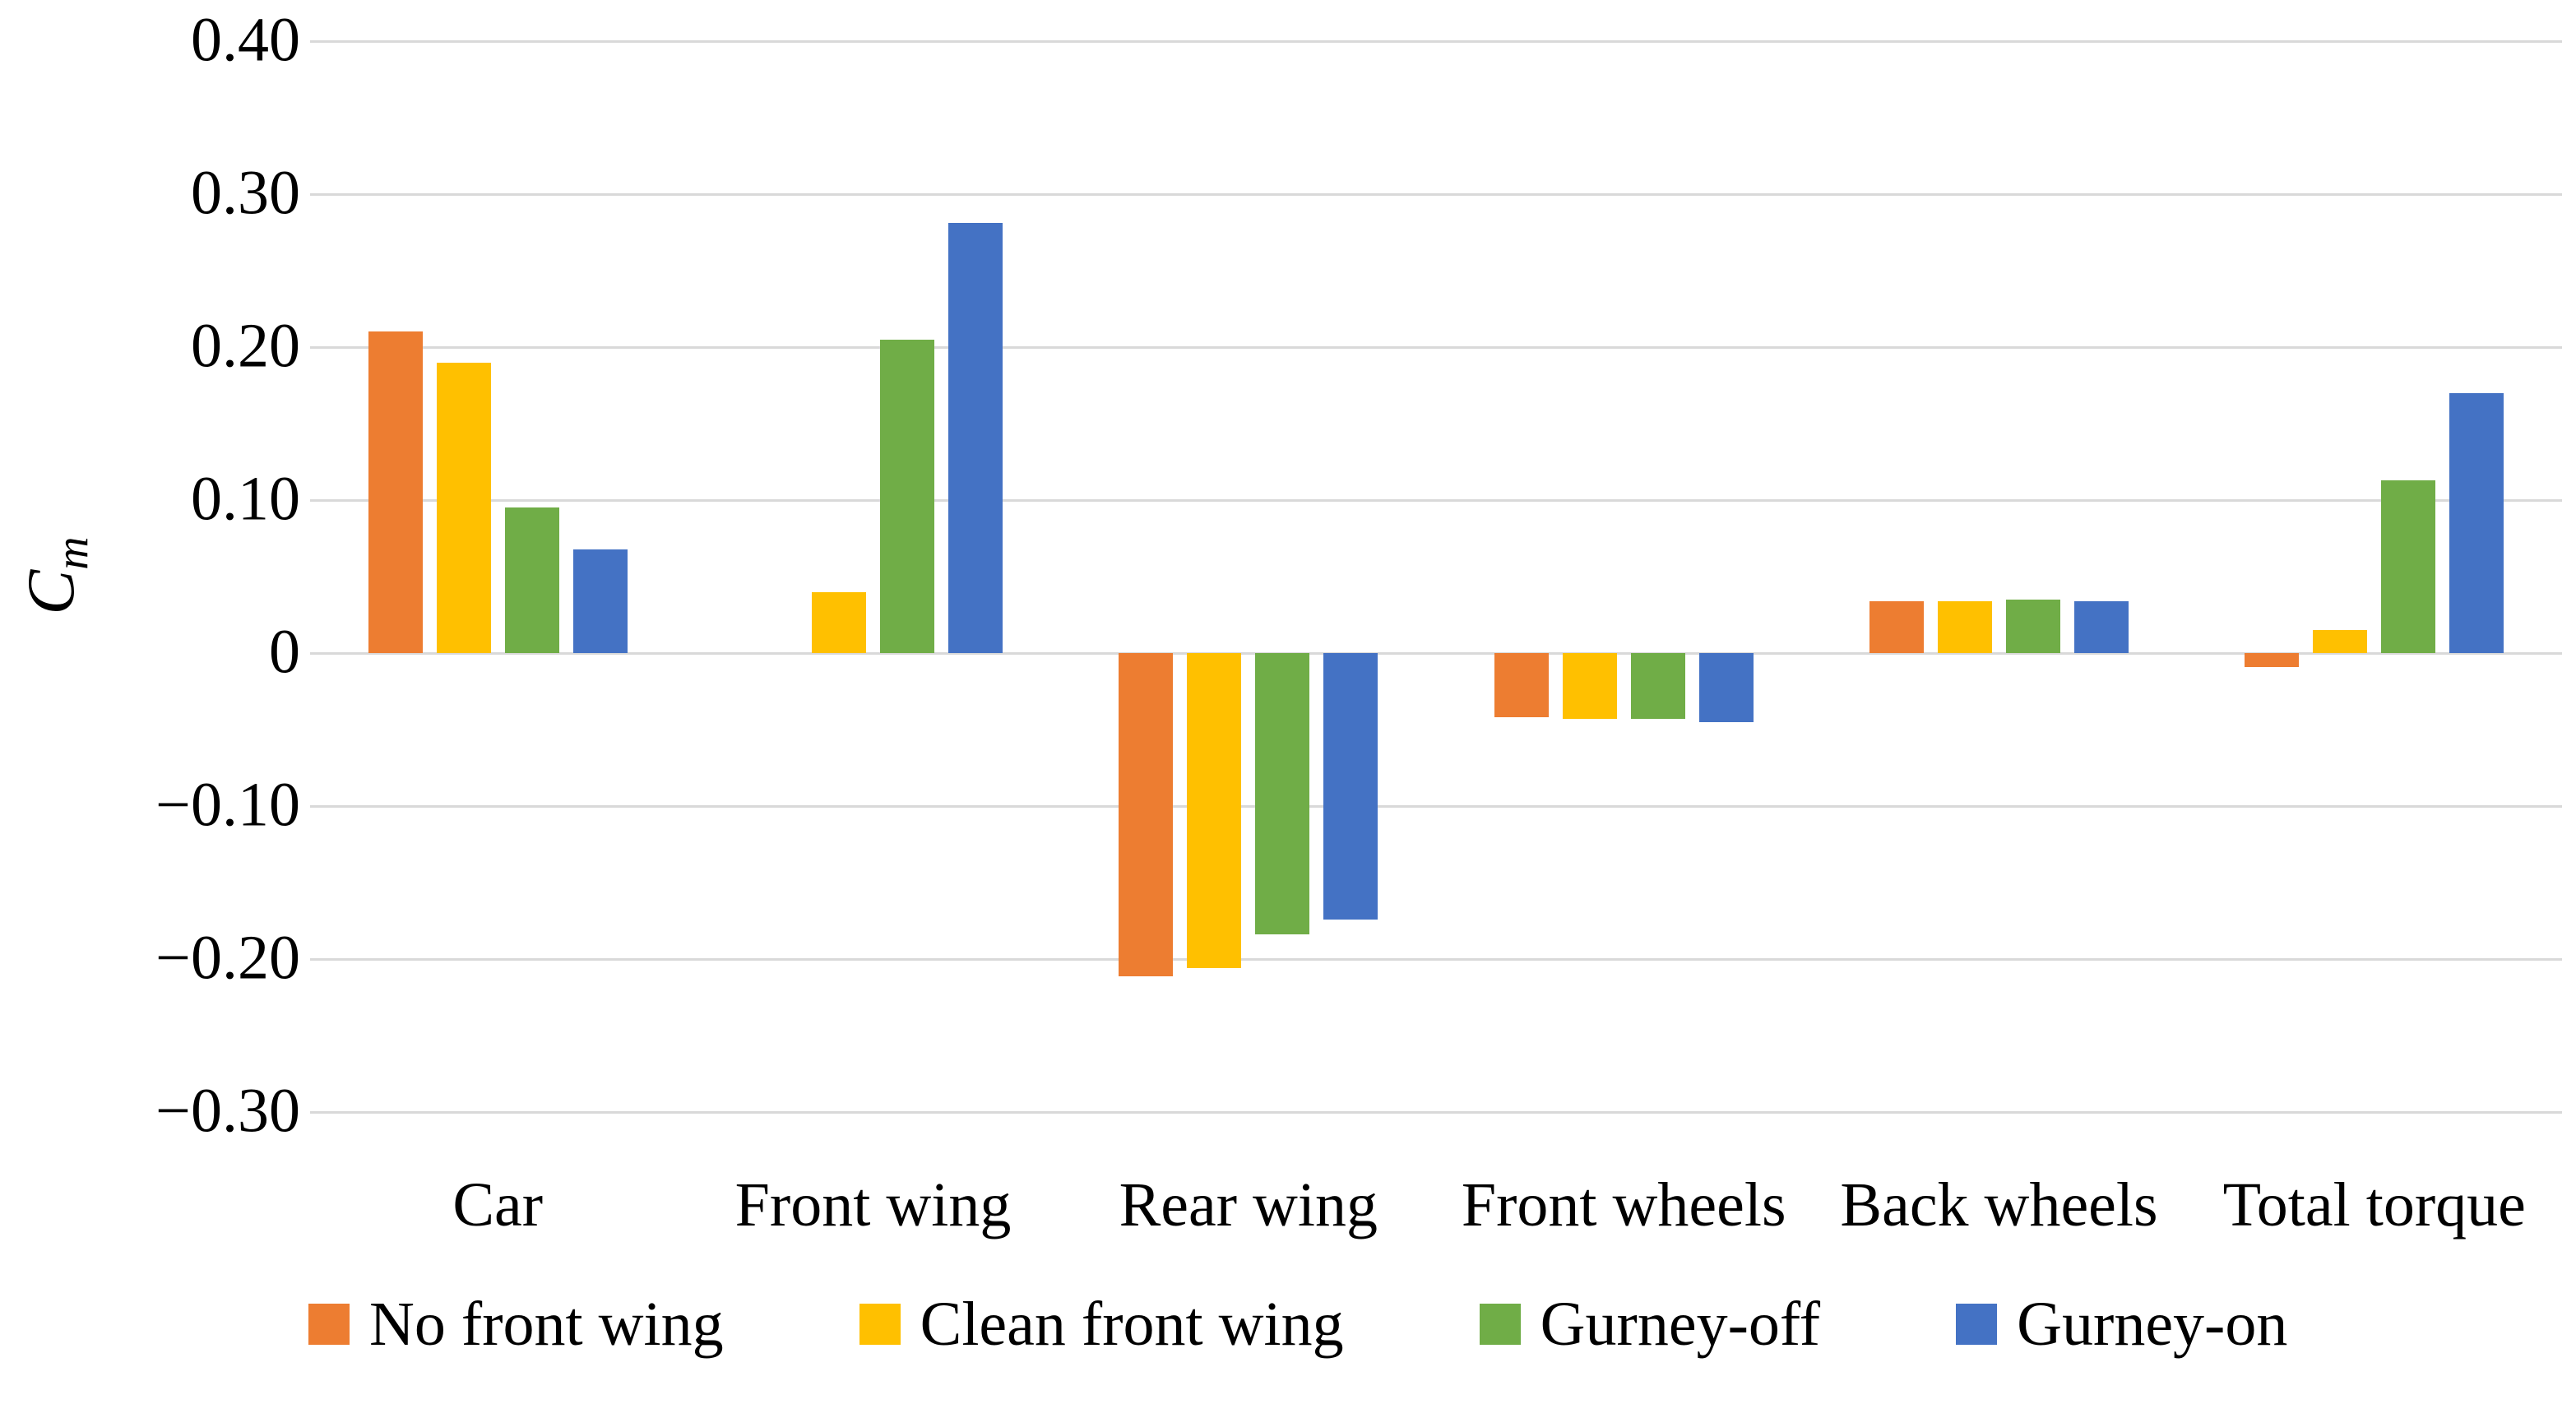  I want to click on bar-clean-front-wing-front-wheels, so click(1590, 686).